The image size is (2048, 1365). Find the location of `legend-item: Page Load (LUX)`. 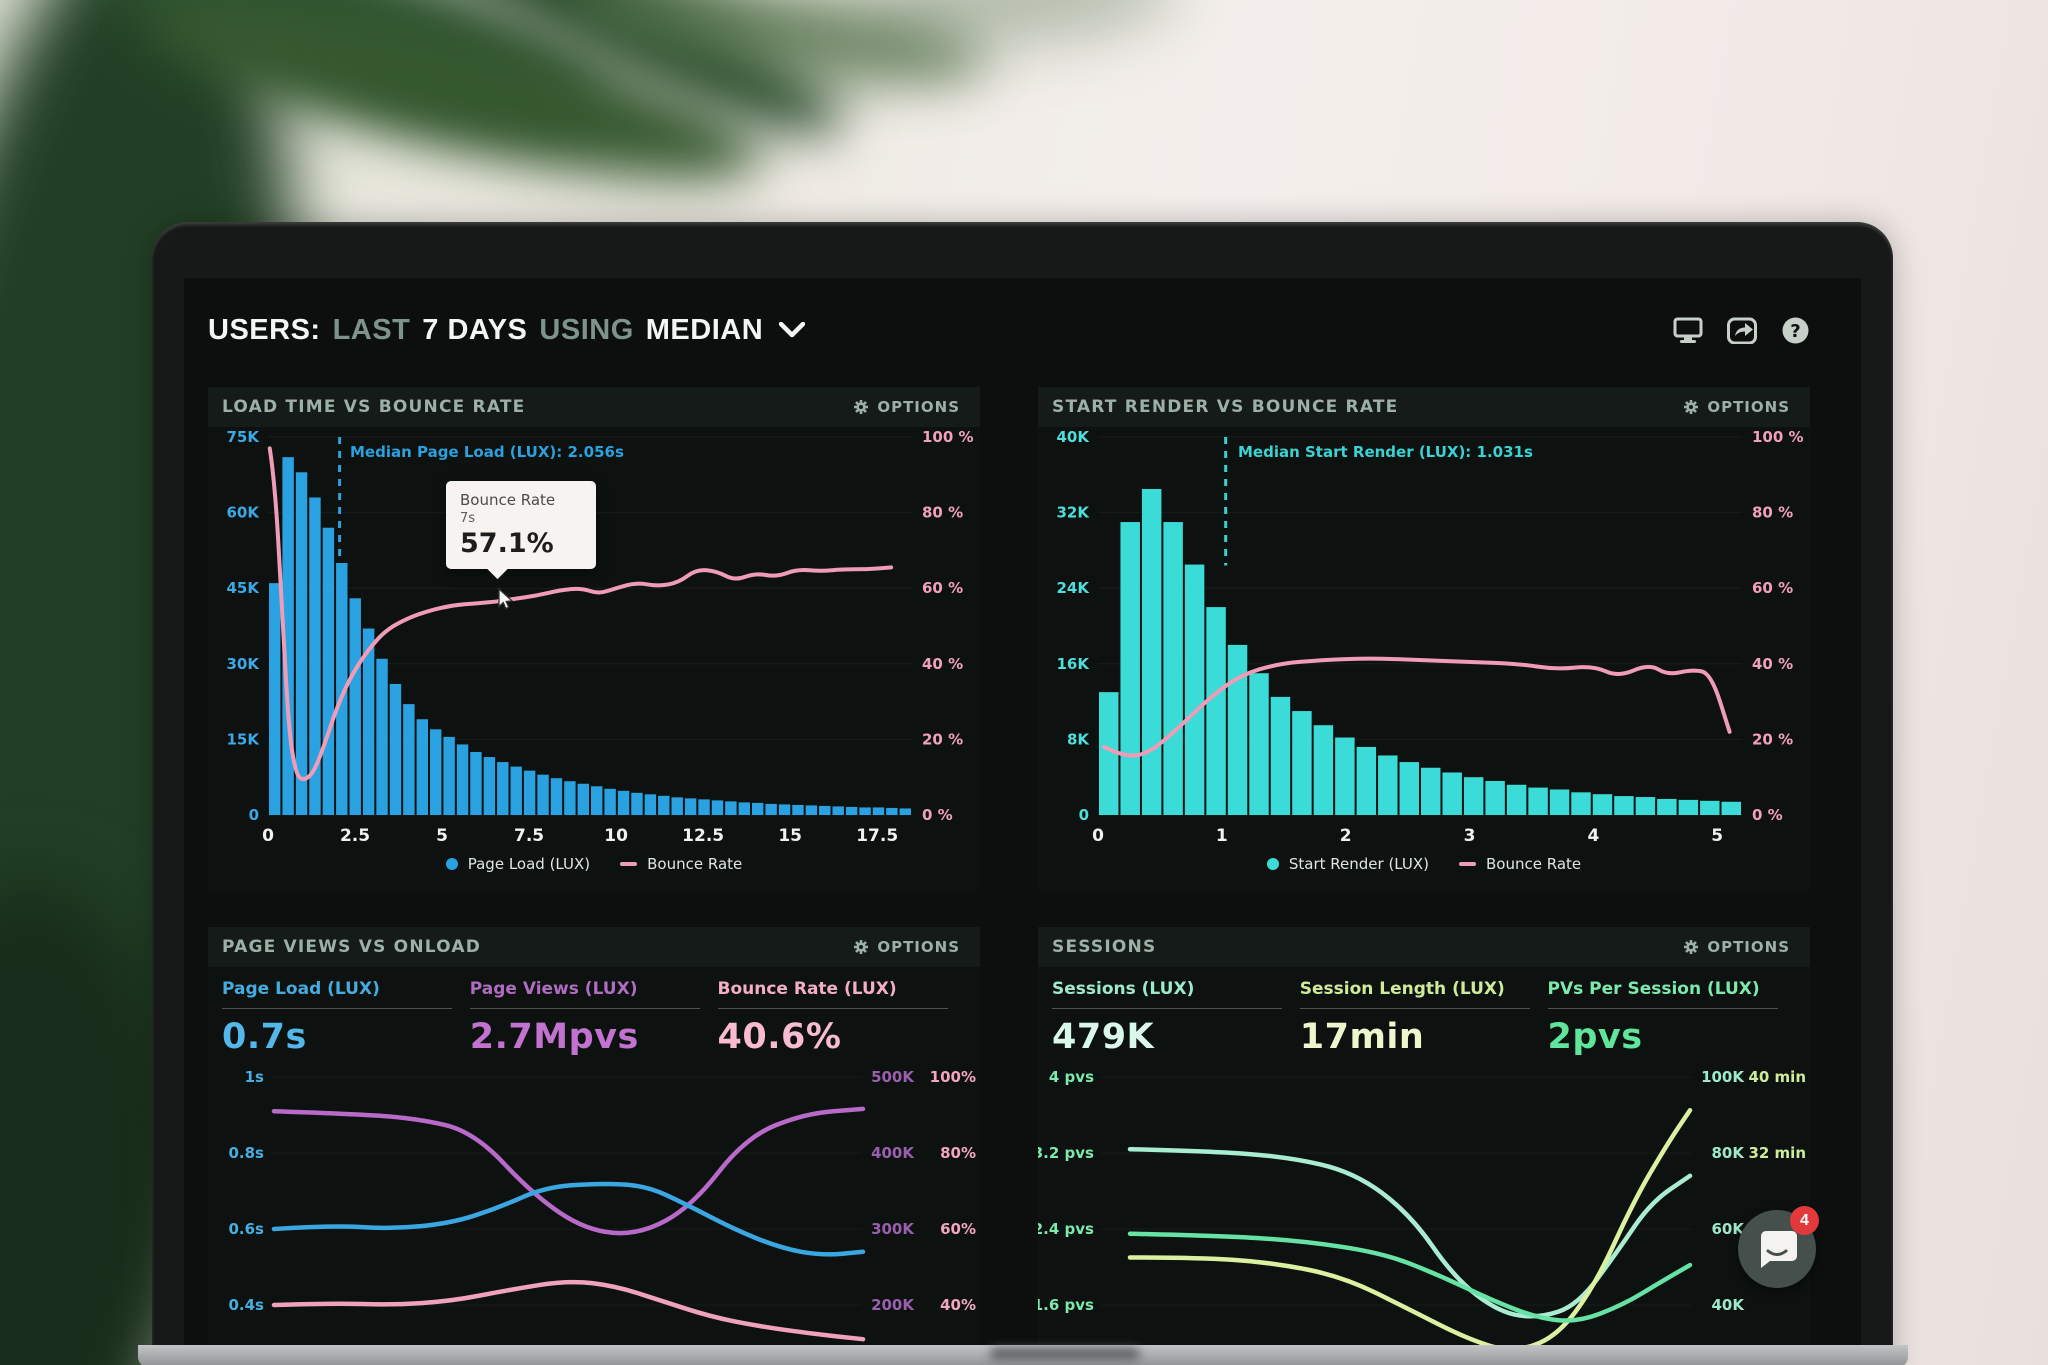

legend-item: Page Load (LUX) is located at coordinates (518, 864).